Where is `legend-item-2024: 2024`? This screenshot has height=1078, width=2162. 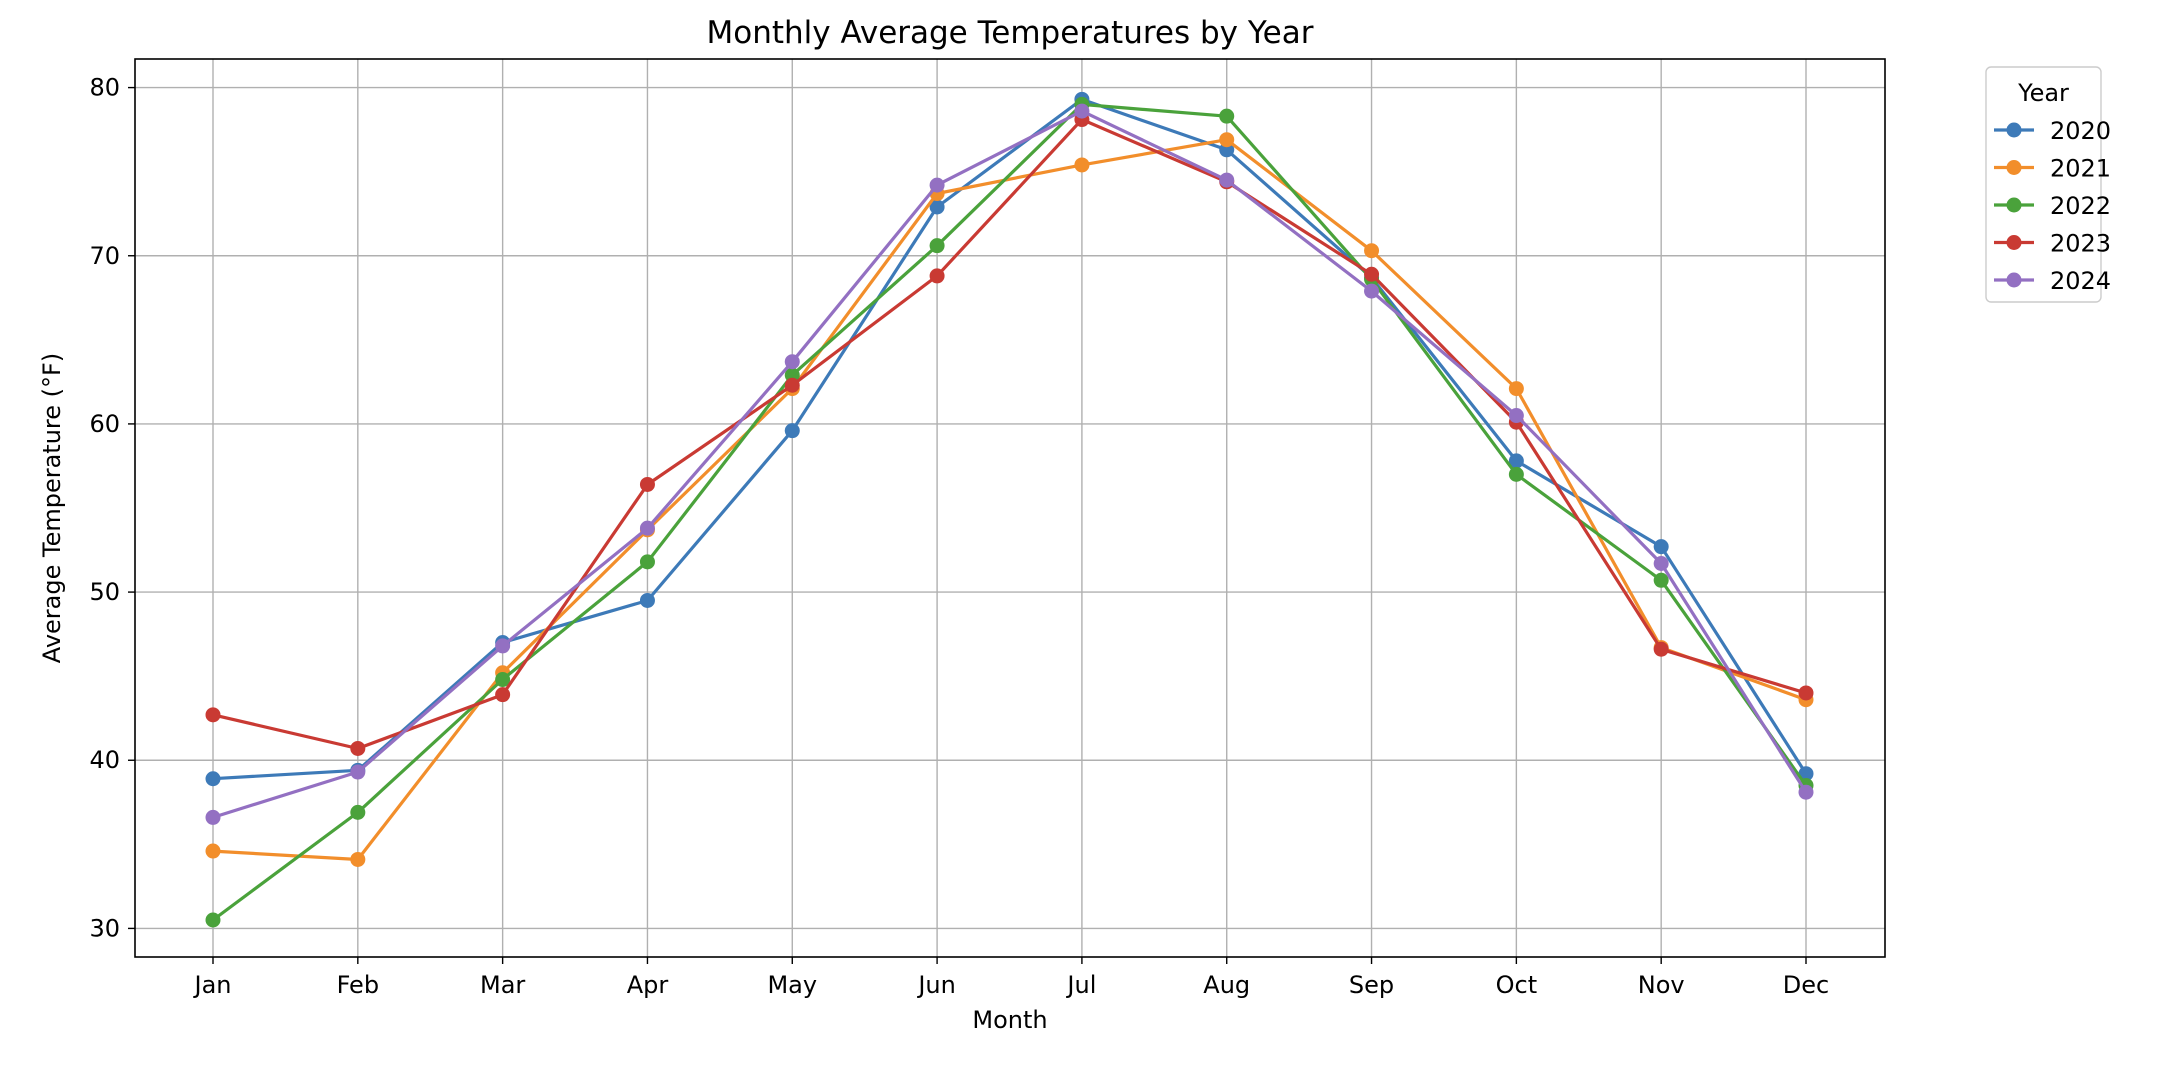
legend-item-2024: 2024 is located at coordinates (2052, 281).